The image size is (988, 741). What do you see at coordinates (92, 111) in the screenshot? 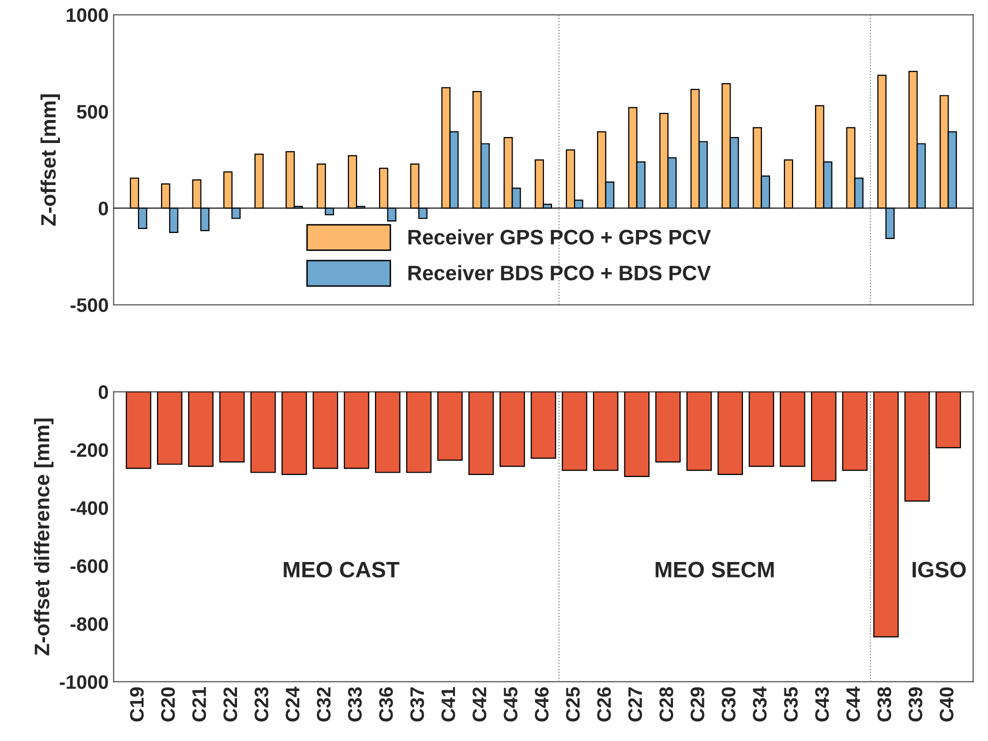
I see `y-tick-label: 500` at bounding box center [92, 111].